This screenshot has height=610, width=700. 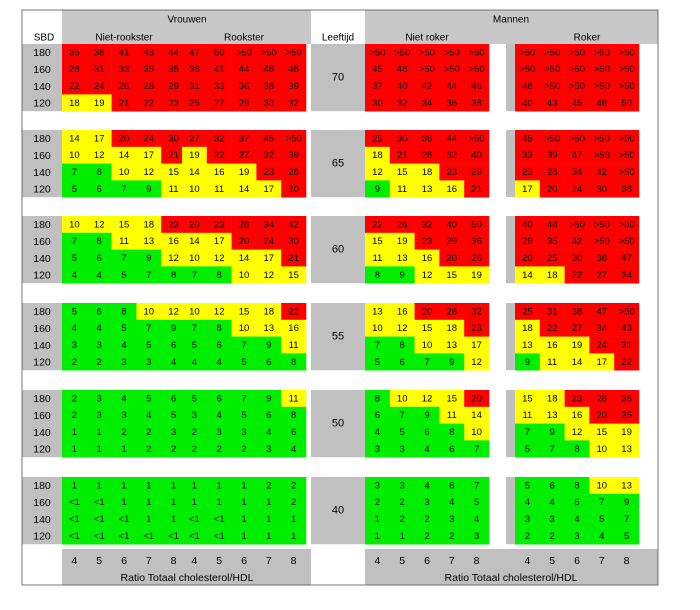 I want to click on risk-value: 5, so click(x=626, y=536).